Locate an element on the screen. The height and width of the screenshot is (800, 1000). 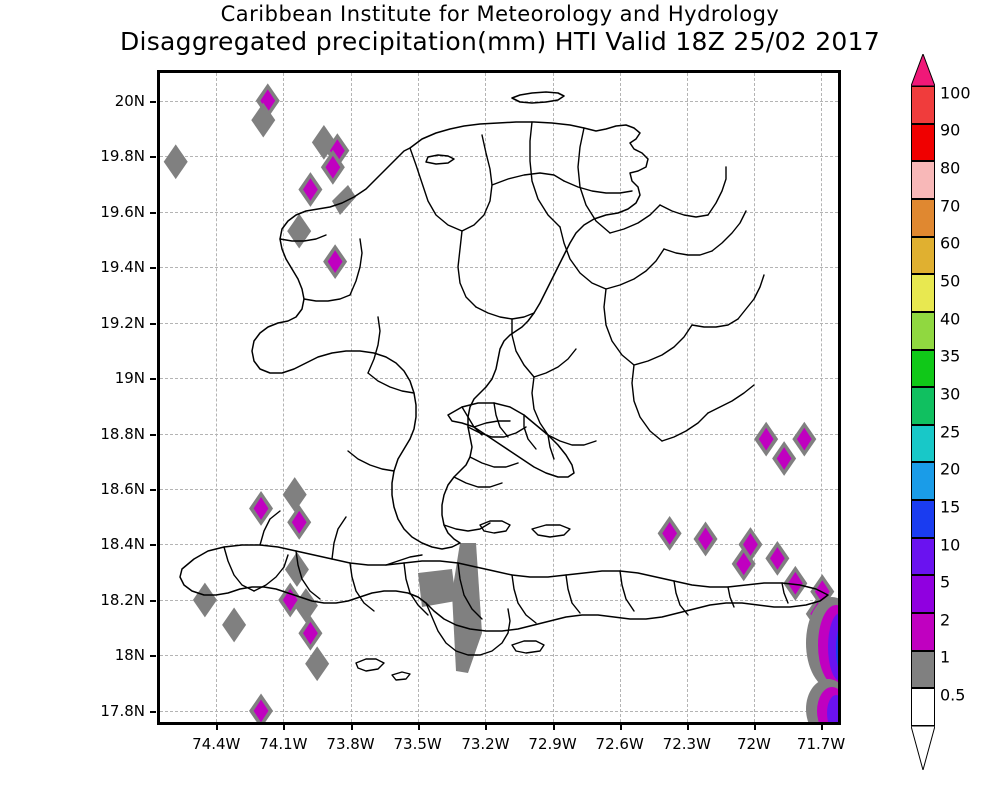
x-tick-label: 72.9W is located at coordinates (552, 744).